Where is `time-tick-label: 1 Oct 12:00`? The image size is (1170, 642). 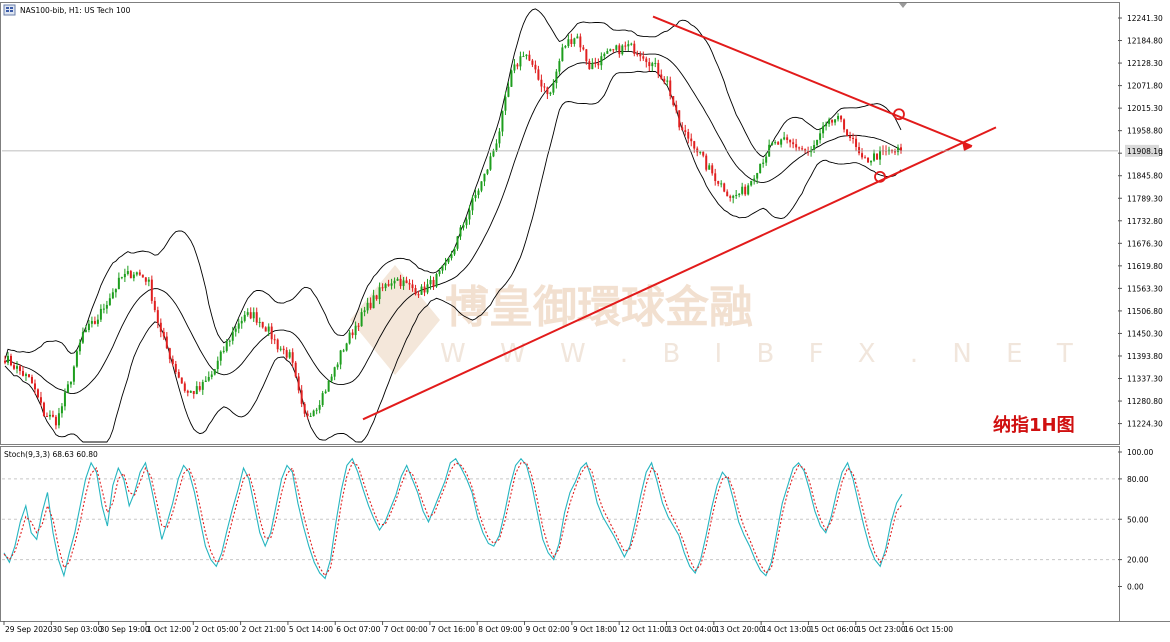
time-tick-label: 1 Oct 12:00 is located at coordinates (169, 629).